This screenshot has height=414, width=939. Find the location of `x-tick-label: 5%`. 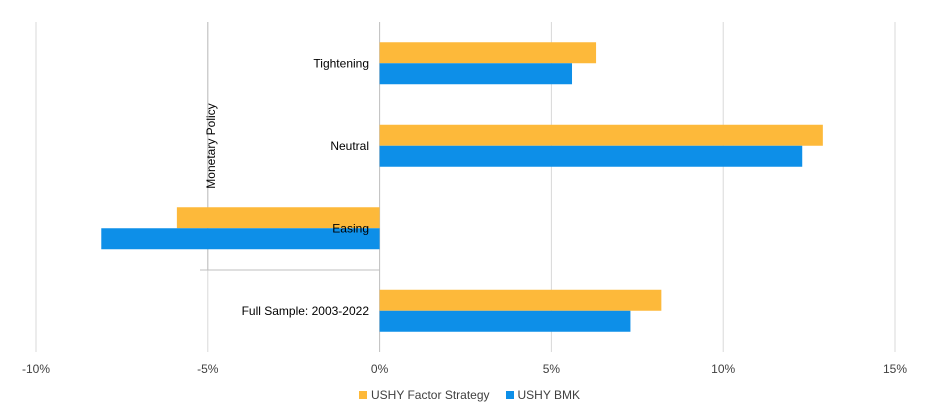

x-tick-label: 5% is located at coordinates (552, 369).